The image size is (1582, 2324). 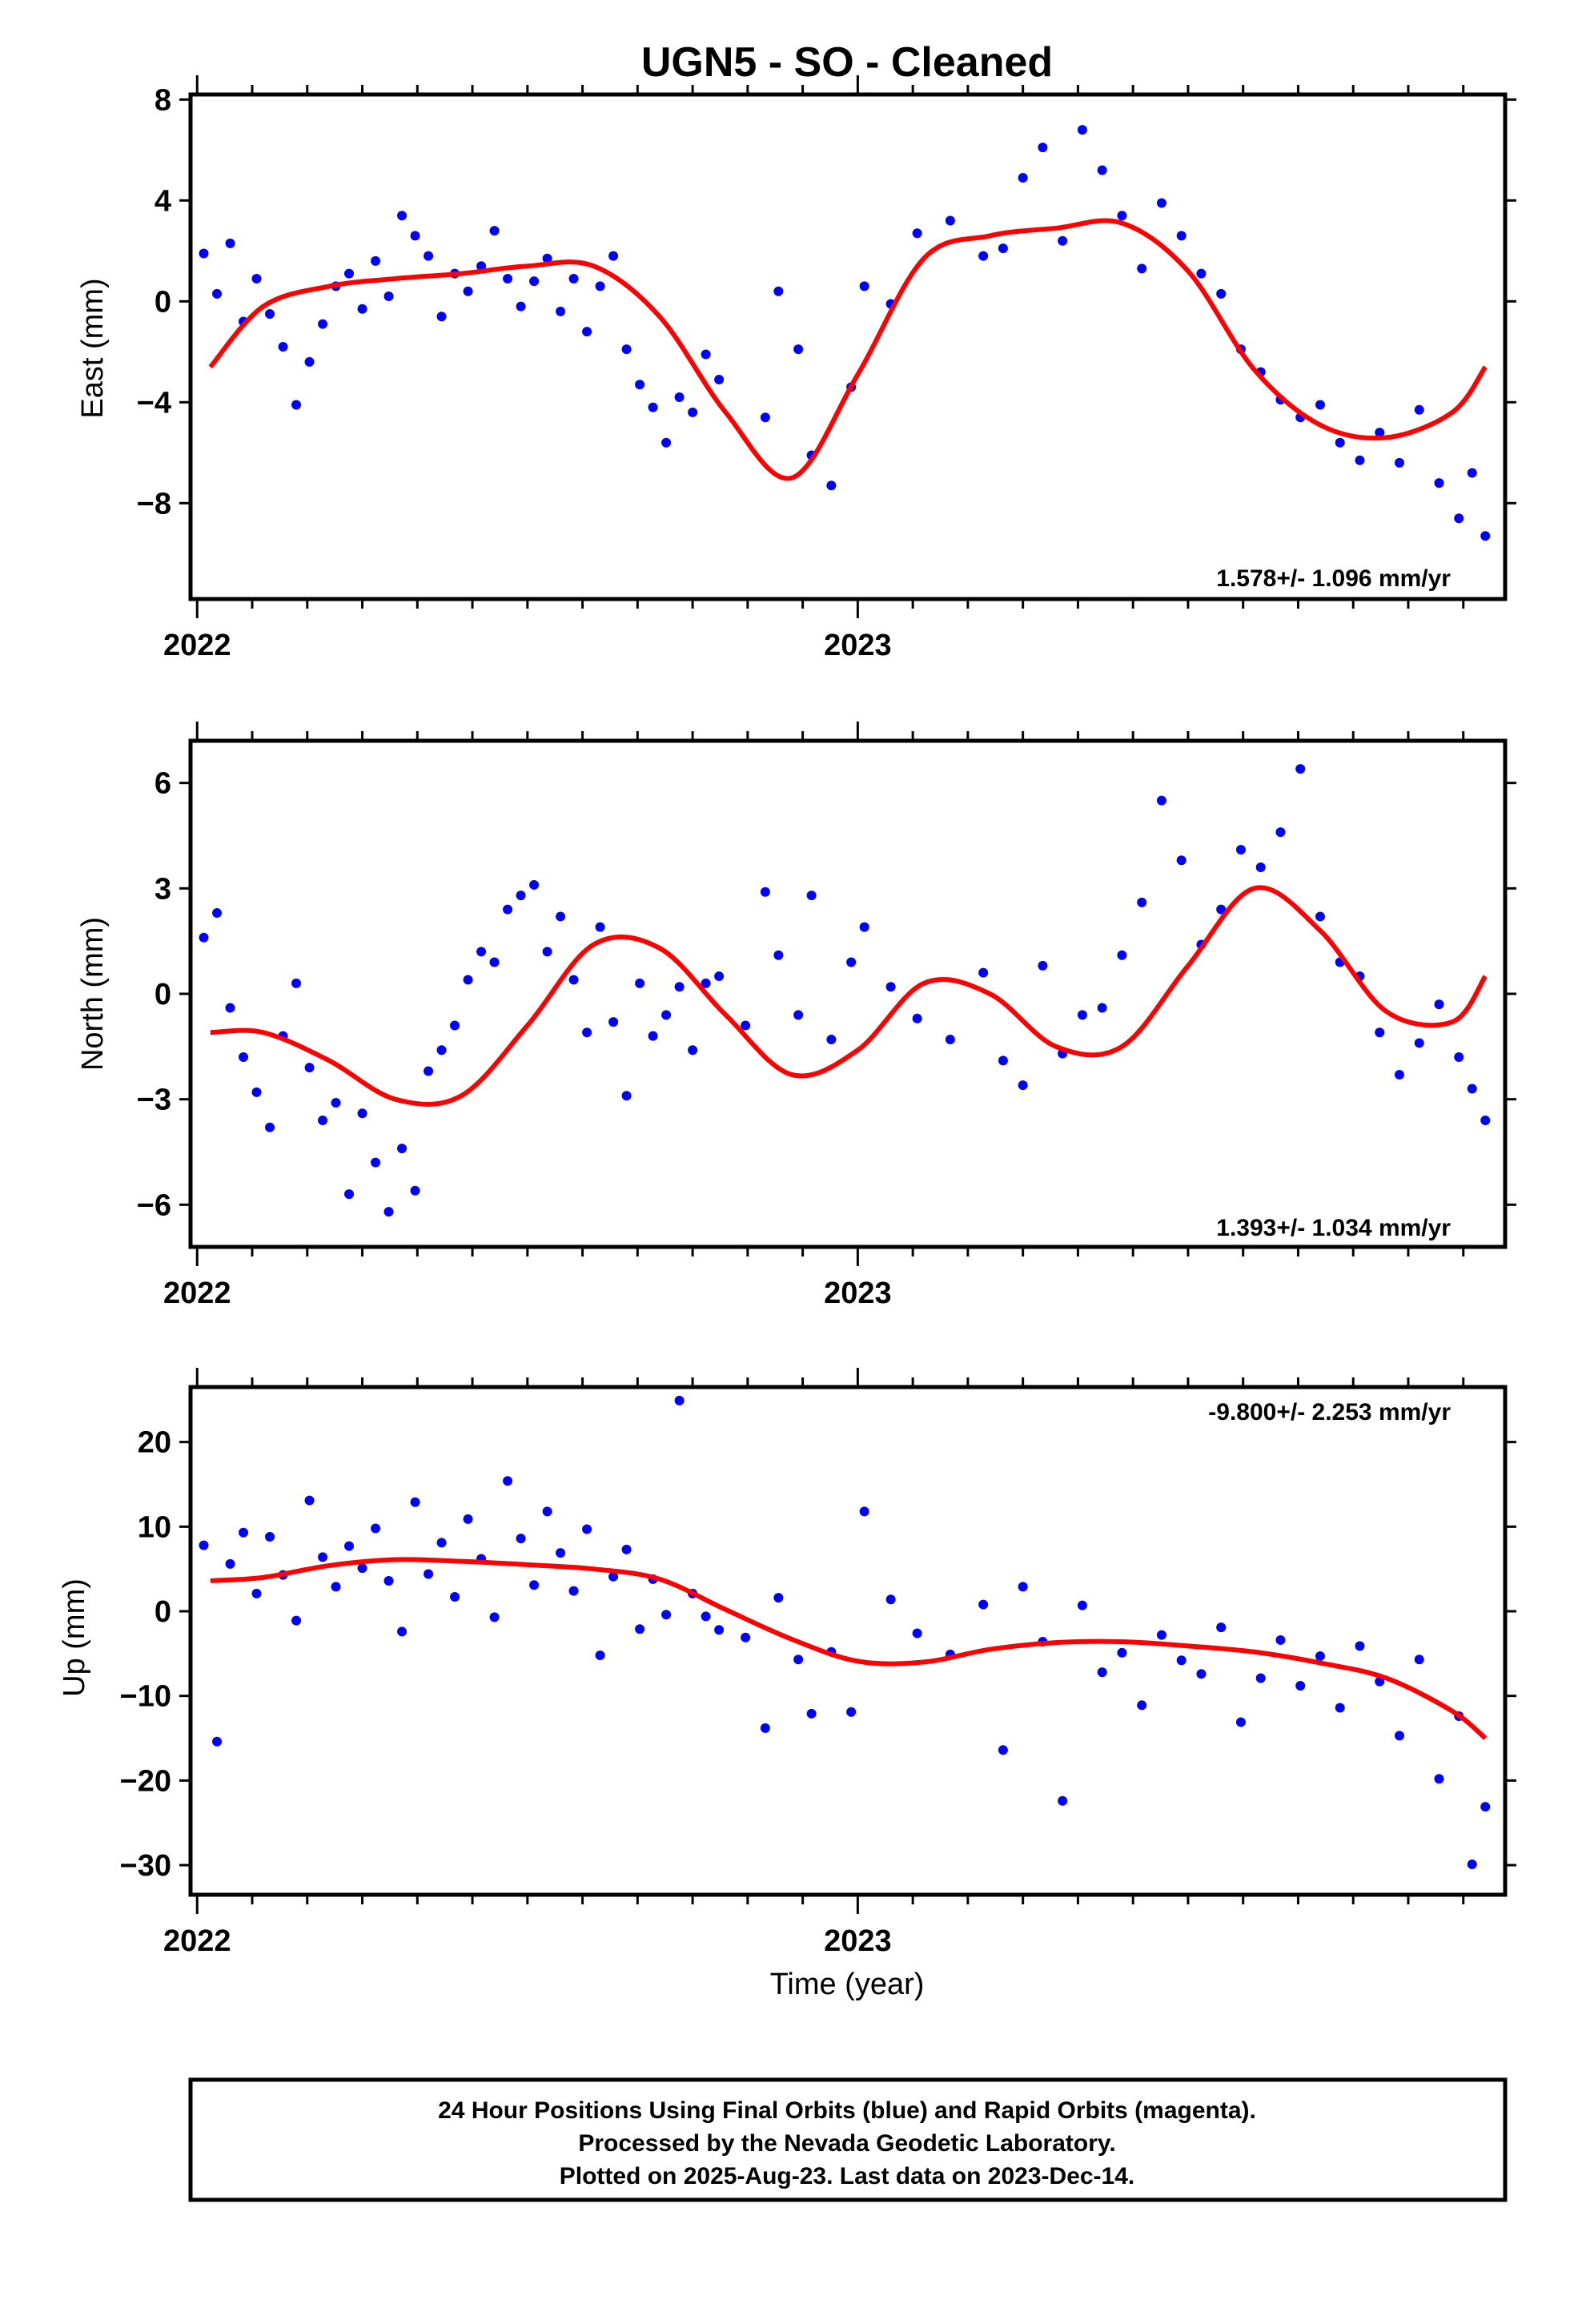 I want to click on up-ytick-label: 20, so click(x=154, y=1443).